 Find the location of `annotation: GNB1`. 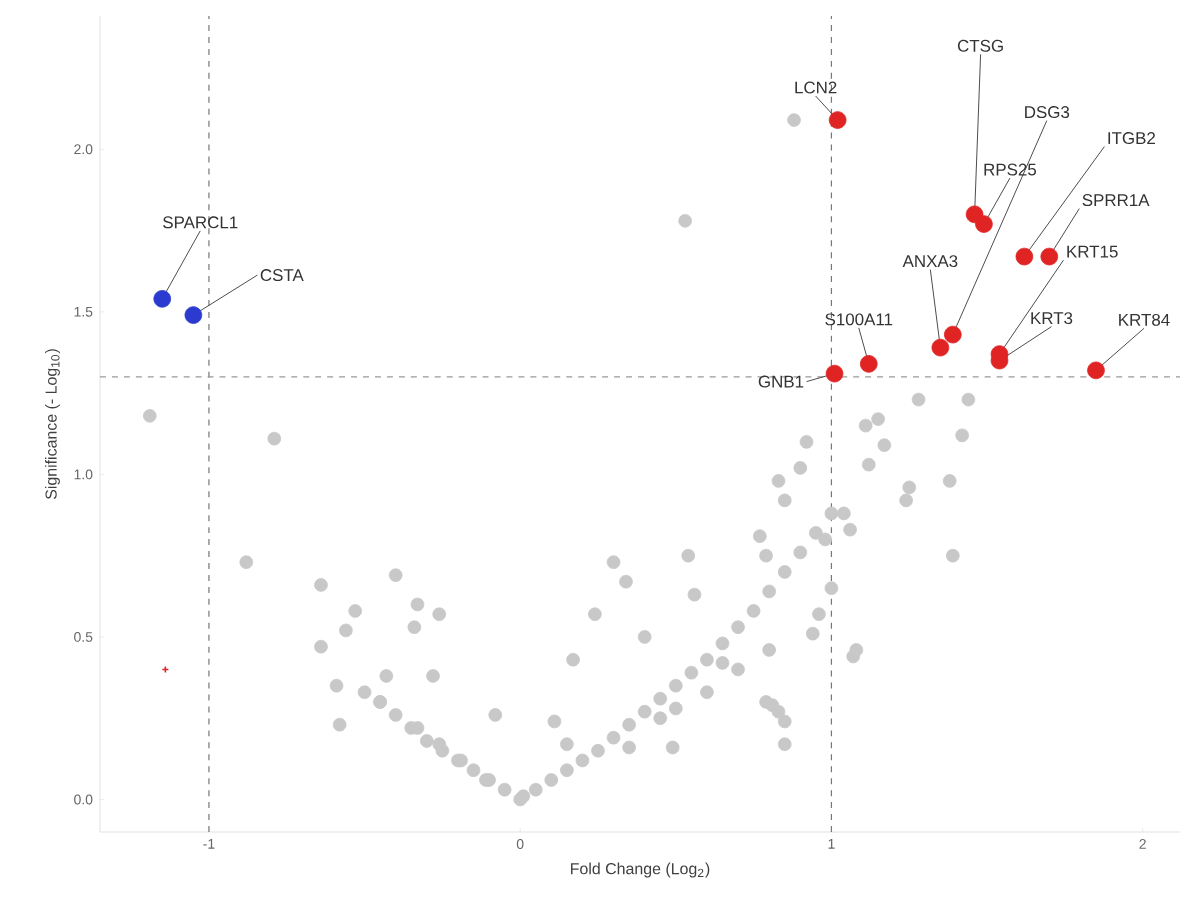

annotation: GNB1 is located at coordinates (781, 381).